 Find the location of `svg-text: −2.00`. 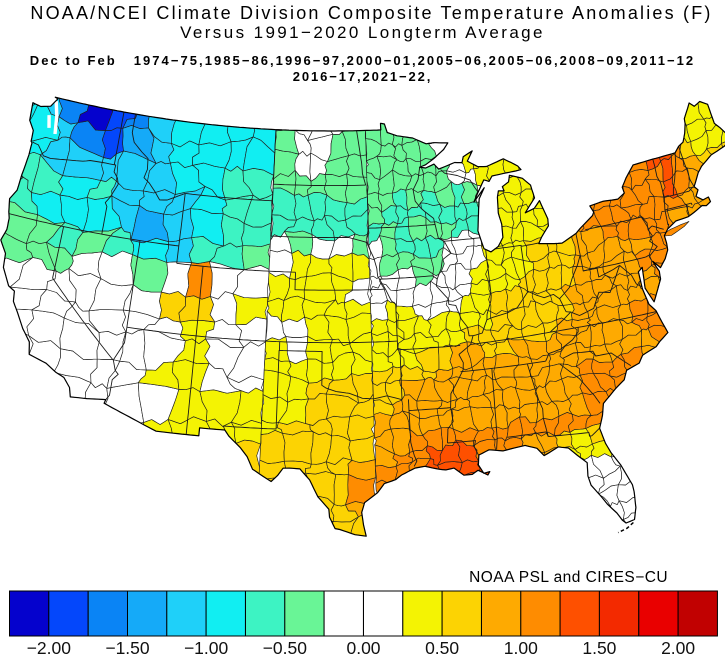

svg-text: −2.00 is located at coordinates (49, 647).